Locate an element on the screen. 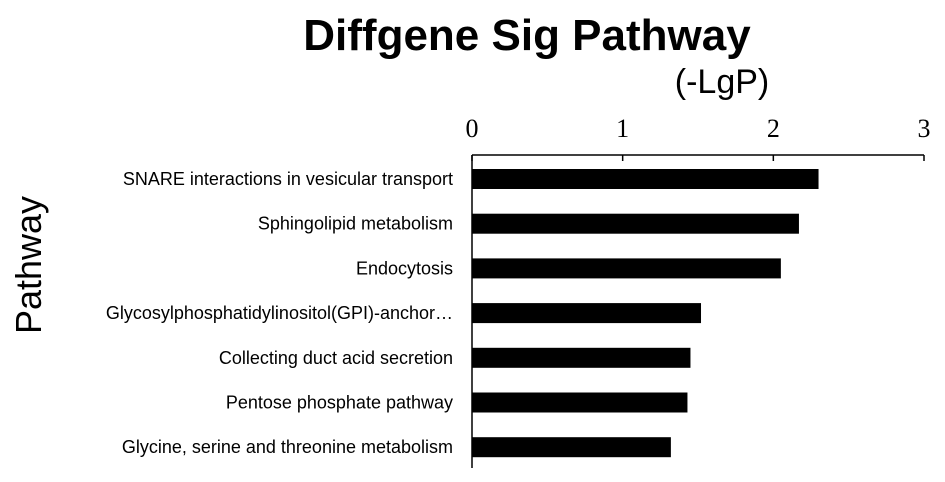 The height and width of the screenshot is (482, 945). category-label: Sphingolipid metabolism is located at coordinates (355, 224).